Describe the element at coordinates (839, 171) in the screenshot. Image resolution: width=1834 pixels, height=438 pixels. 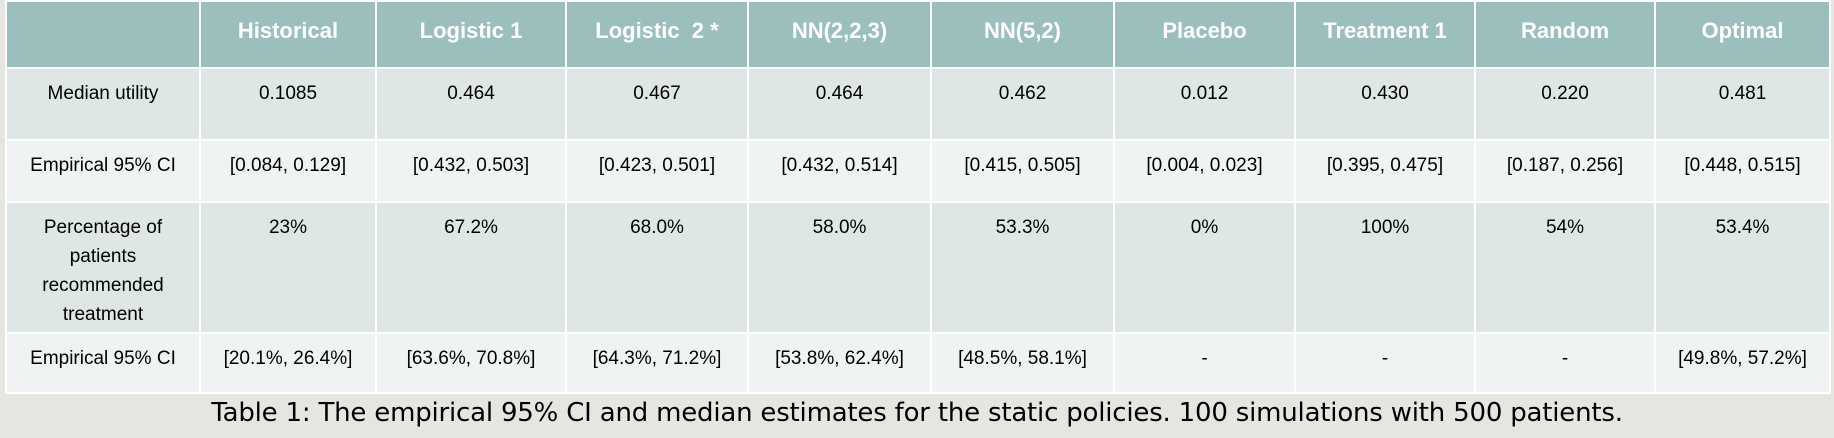
I see `table-cell: [0.432, 0.514]` at that location.